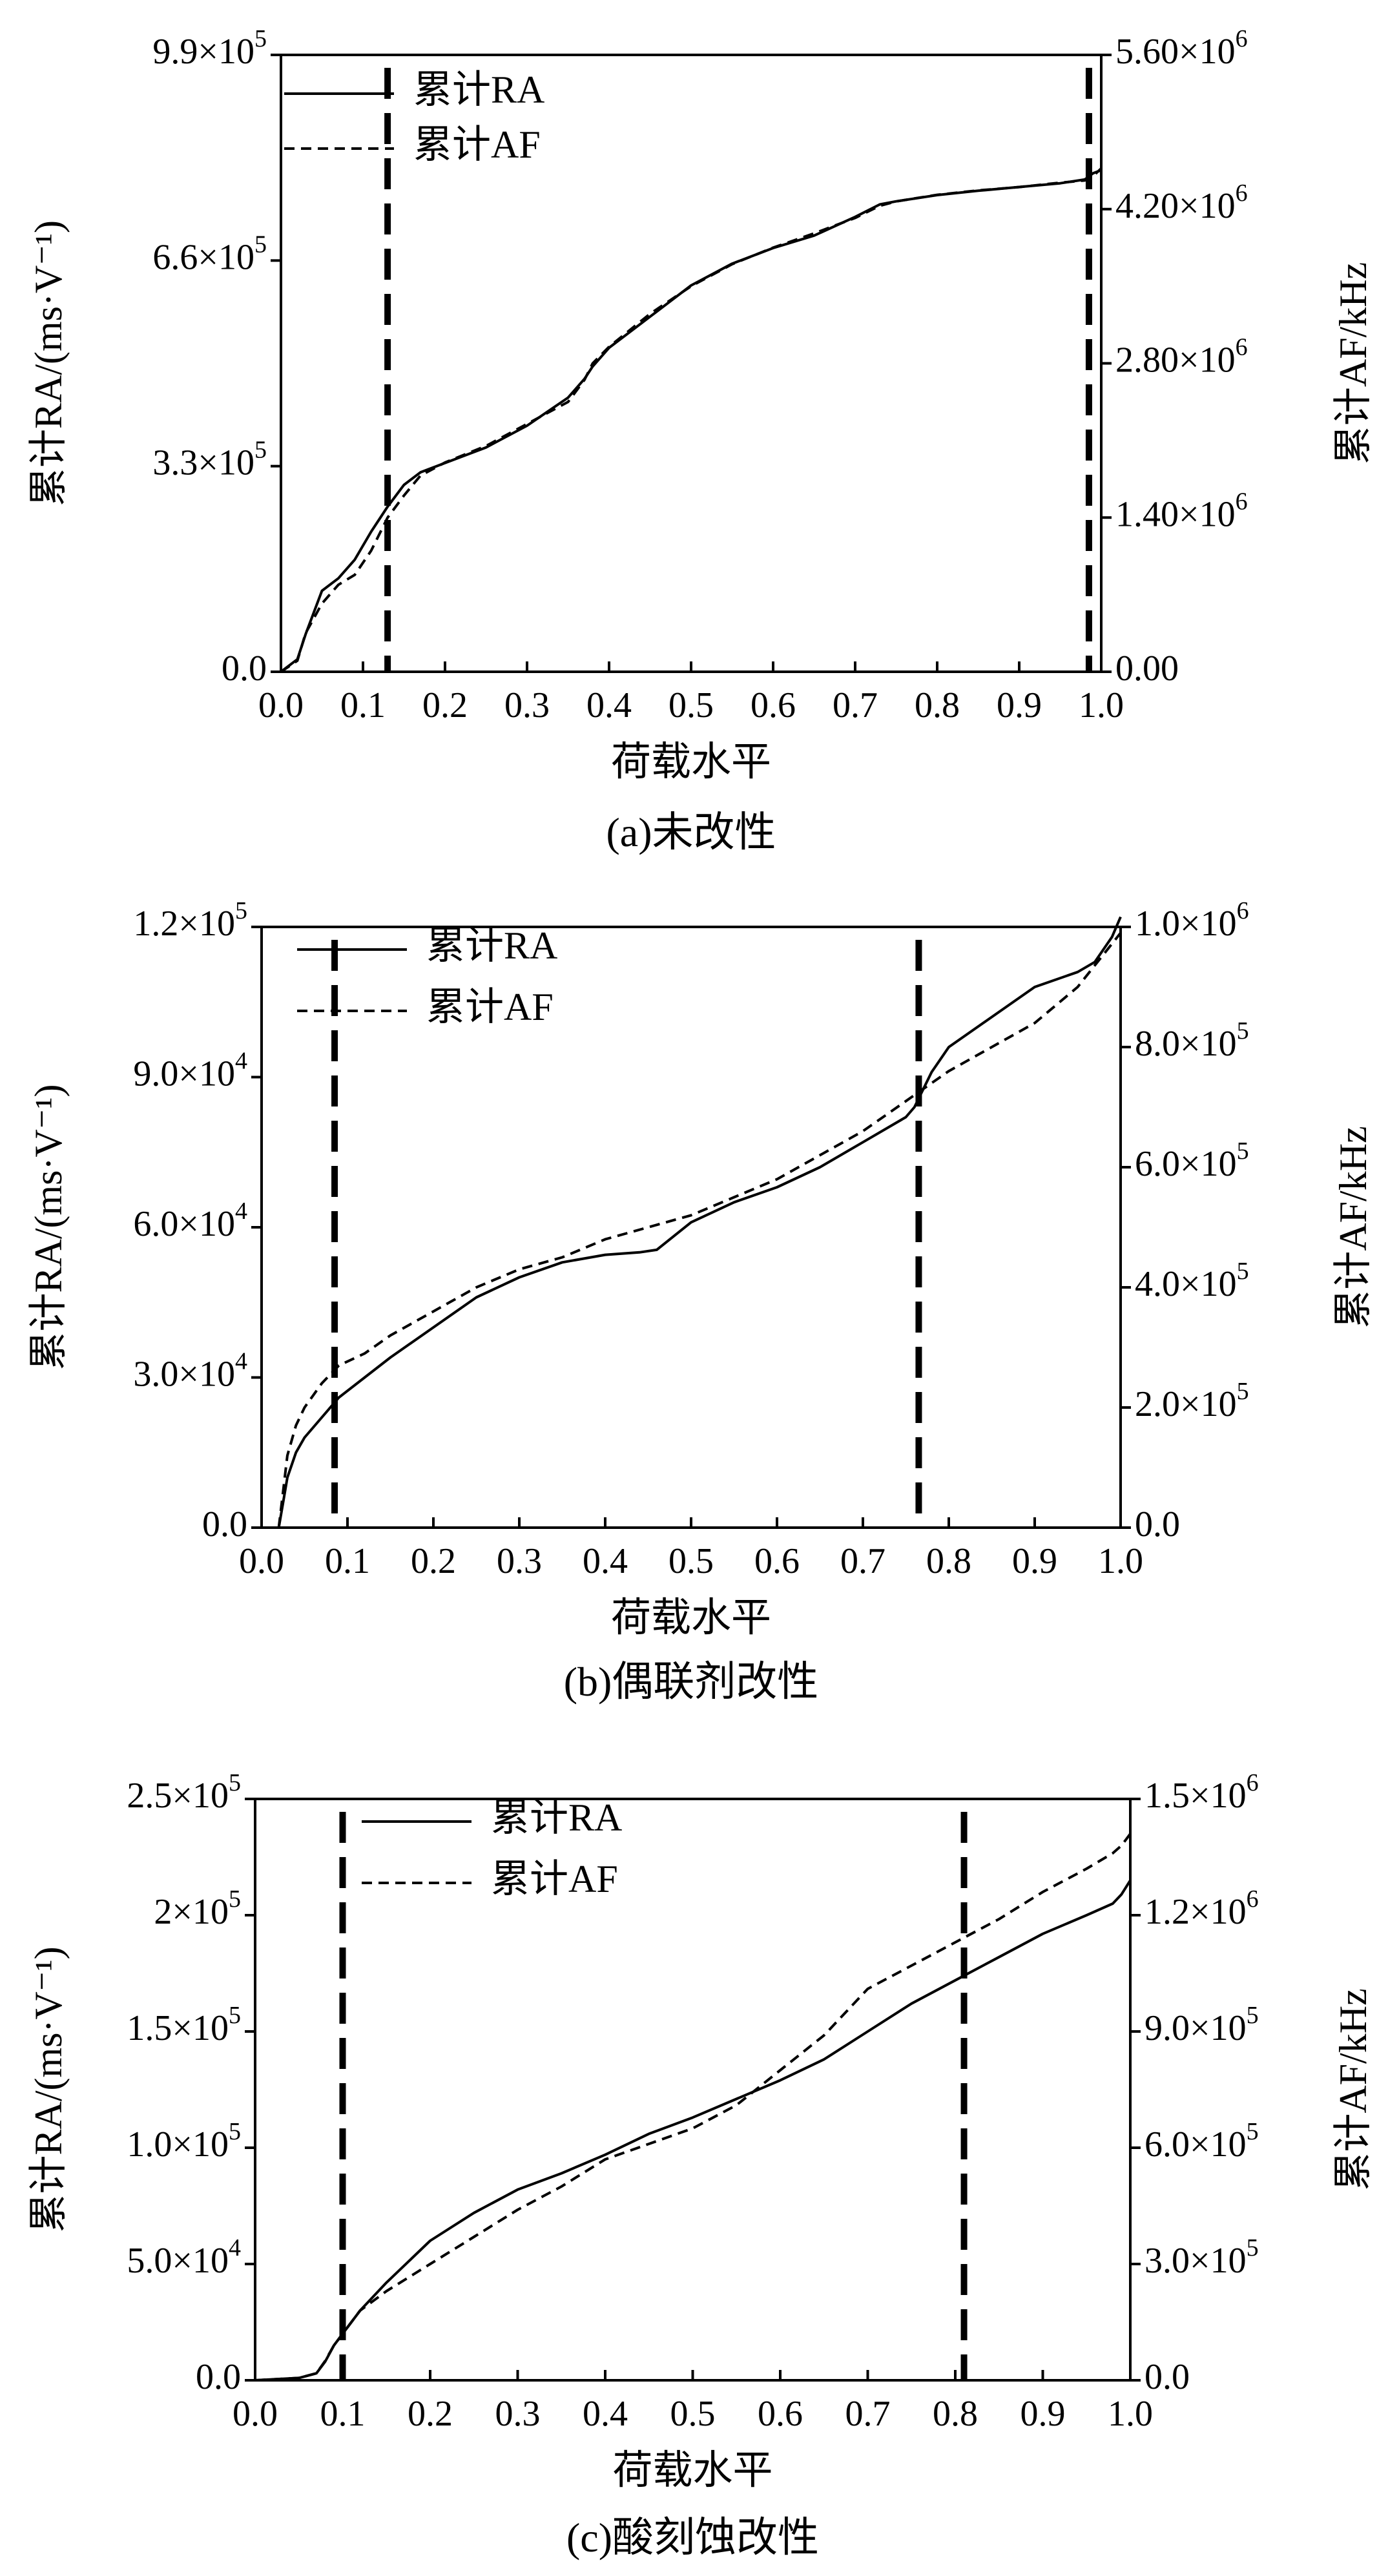 This screenshot has width=1388, height=2576. Describe the element at coordinates (190, 1070) in the screenshot. I see `y-tick-label: 9.0×10⁴` at that location.